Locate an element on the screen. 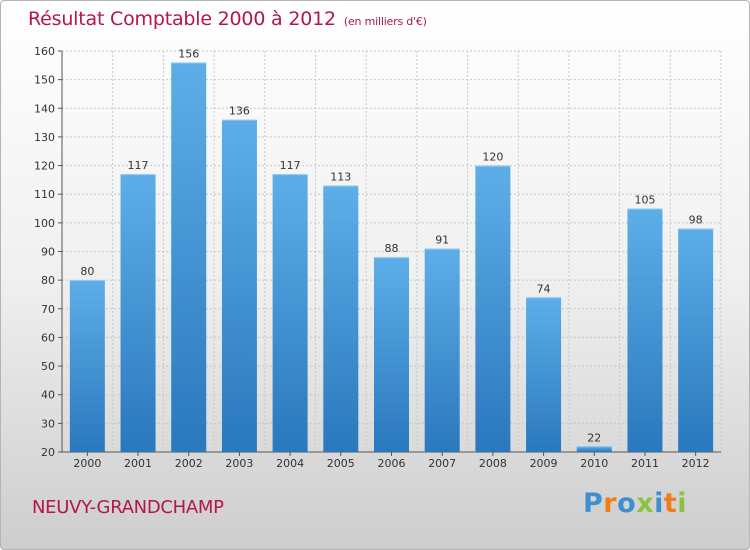  brand-letter: t is located at coordinates (670, 503).